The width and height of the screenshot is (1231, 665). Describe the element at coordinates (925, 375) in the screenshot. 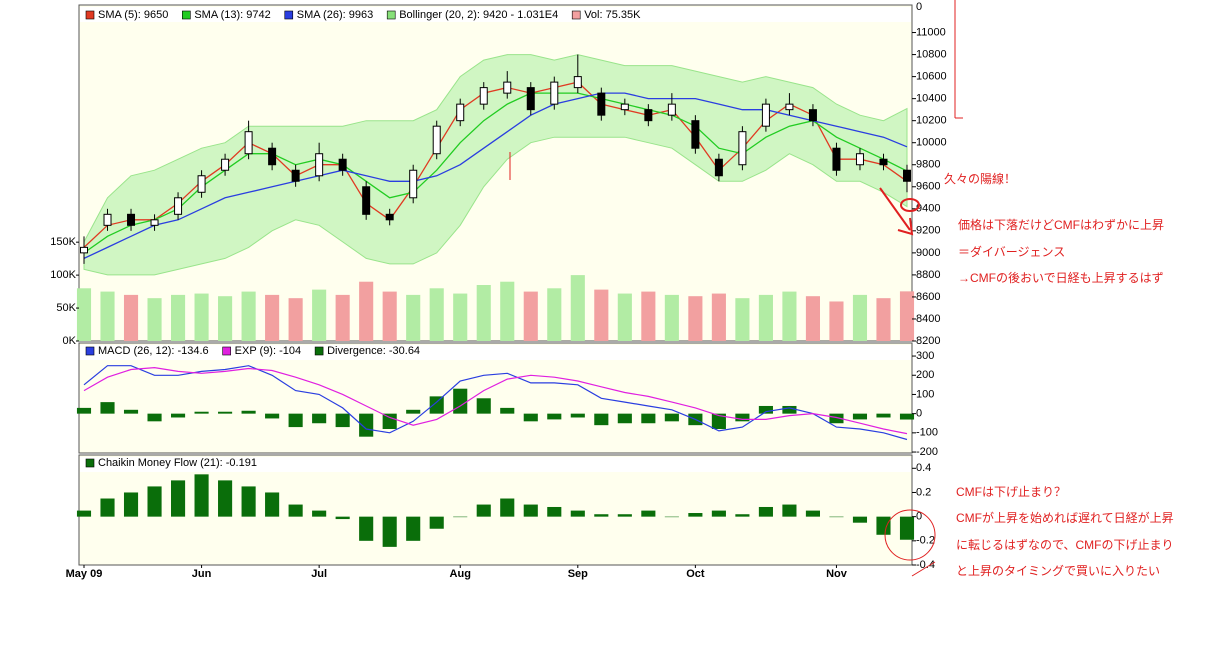

I see `y-tick-label: 200` at that location.